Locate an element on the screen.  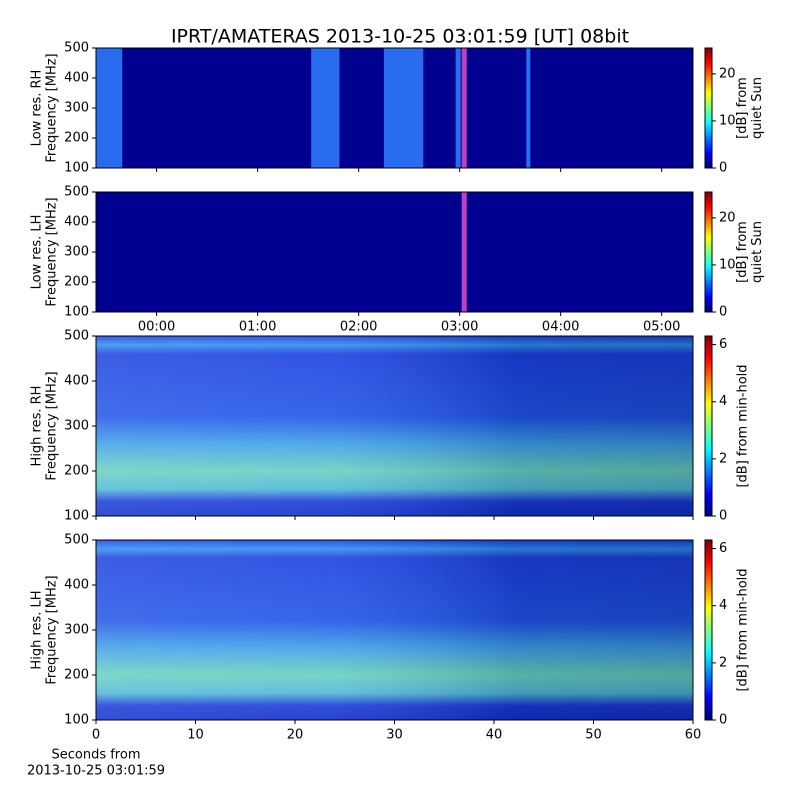
x-tick-label: 01:00 is located at coordinates (257, 327).